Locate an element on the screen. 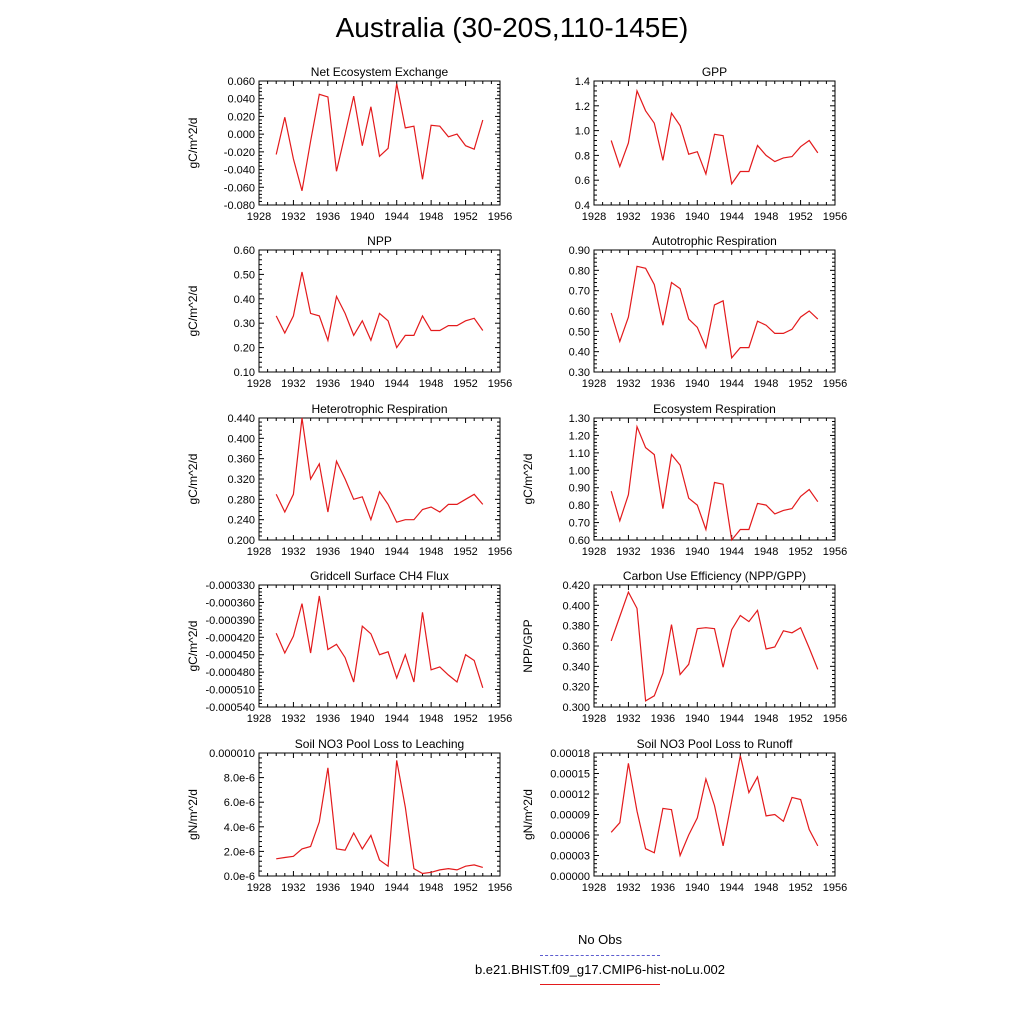  y-tick-label: -0.020 is located at coordinates (239, 153).